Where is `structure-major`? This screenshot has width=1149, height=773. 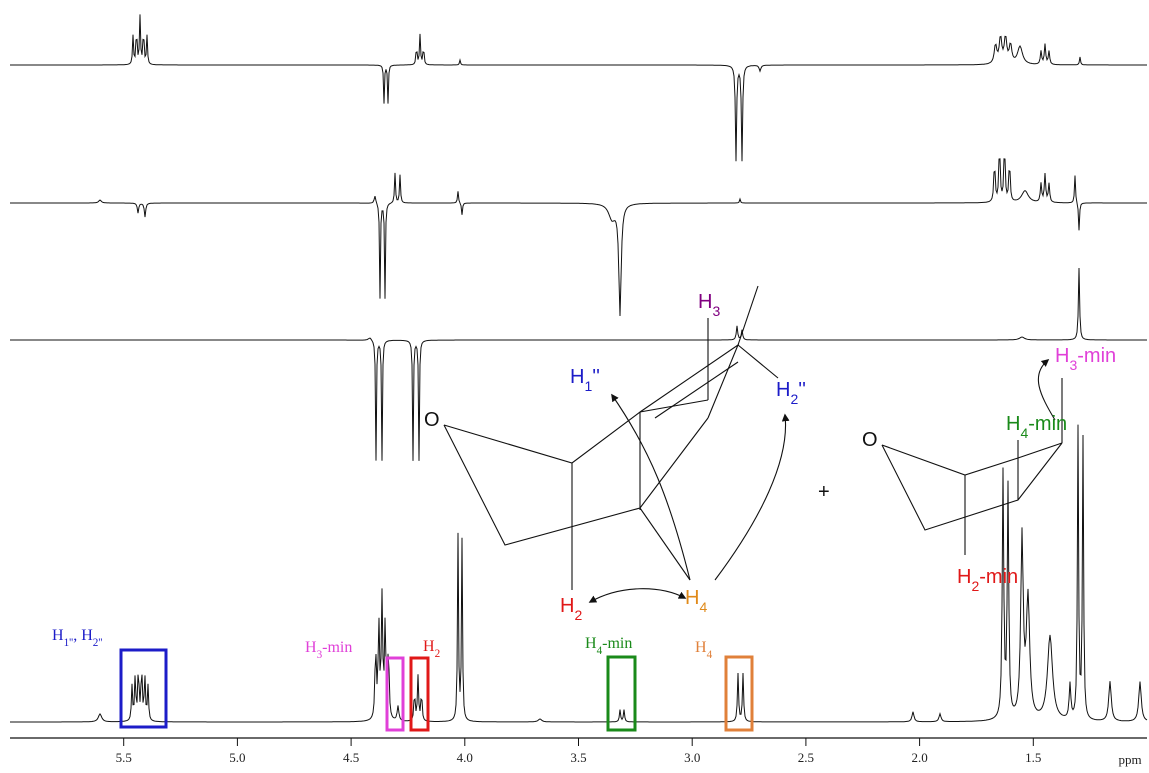 structure-major is located at coordinates (616, 444).